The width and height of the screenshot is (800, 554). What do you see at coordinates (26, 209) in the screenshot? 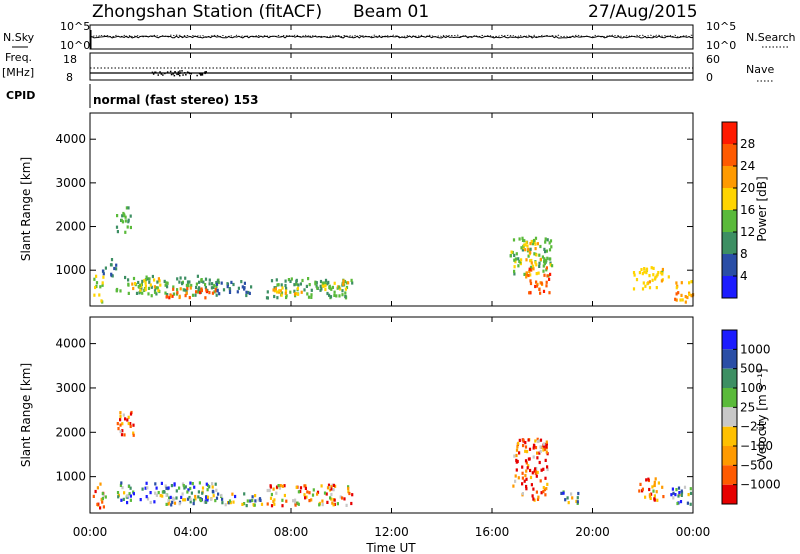
I see `power-ylabel: Slant Range [km]` at bounding box center [26, 209].